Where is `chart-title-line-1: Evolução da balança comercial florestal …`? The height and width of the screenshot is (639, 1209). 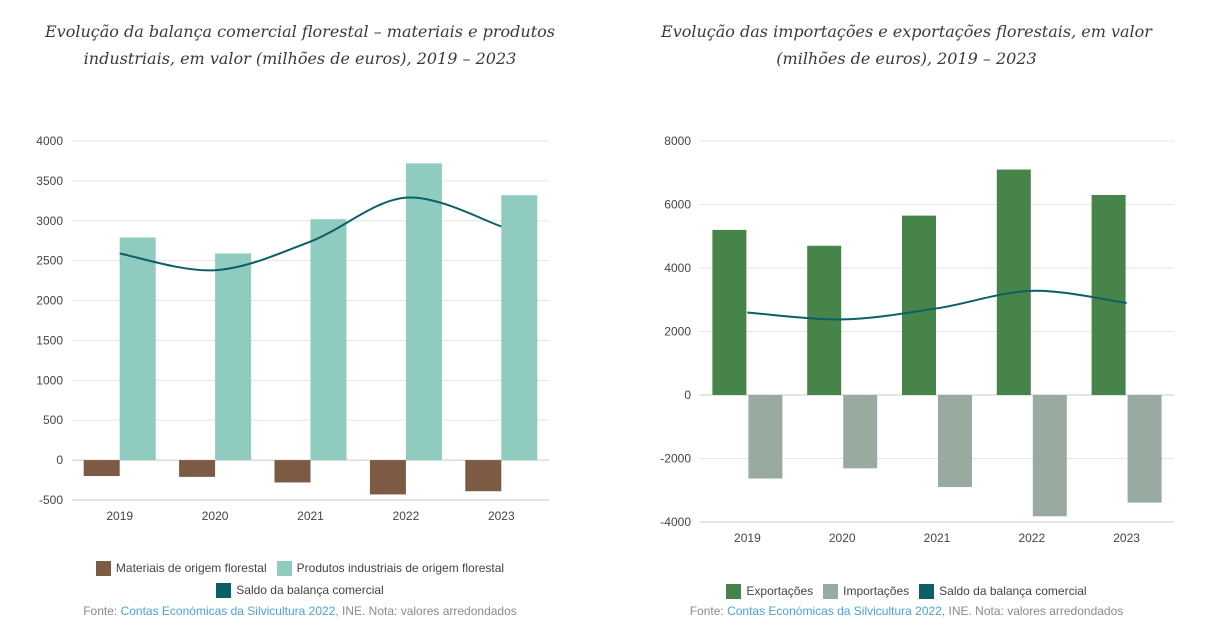 chart-title-line-1: Evolução da balança comercial florestal … is located at coordinates (299, 31).